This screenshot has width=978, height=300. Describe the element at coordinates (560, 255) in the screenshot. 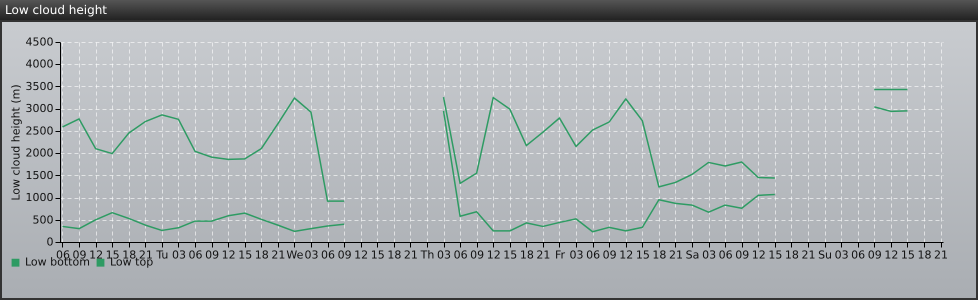

I see `x-tick-label: Fr` at that location.